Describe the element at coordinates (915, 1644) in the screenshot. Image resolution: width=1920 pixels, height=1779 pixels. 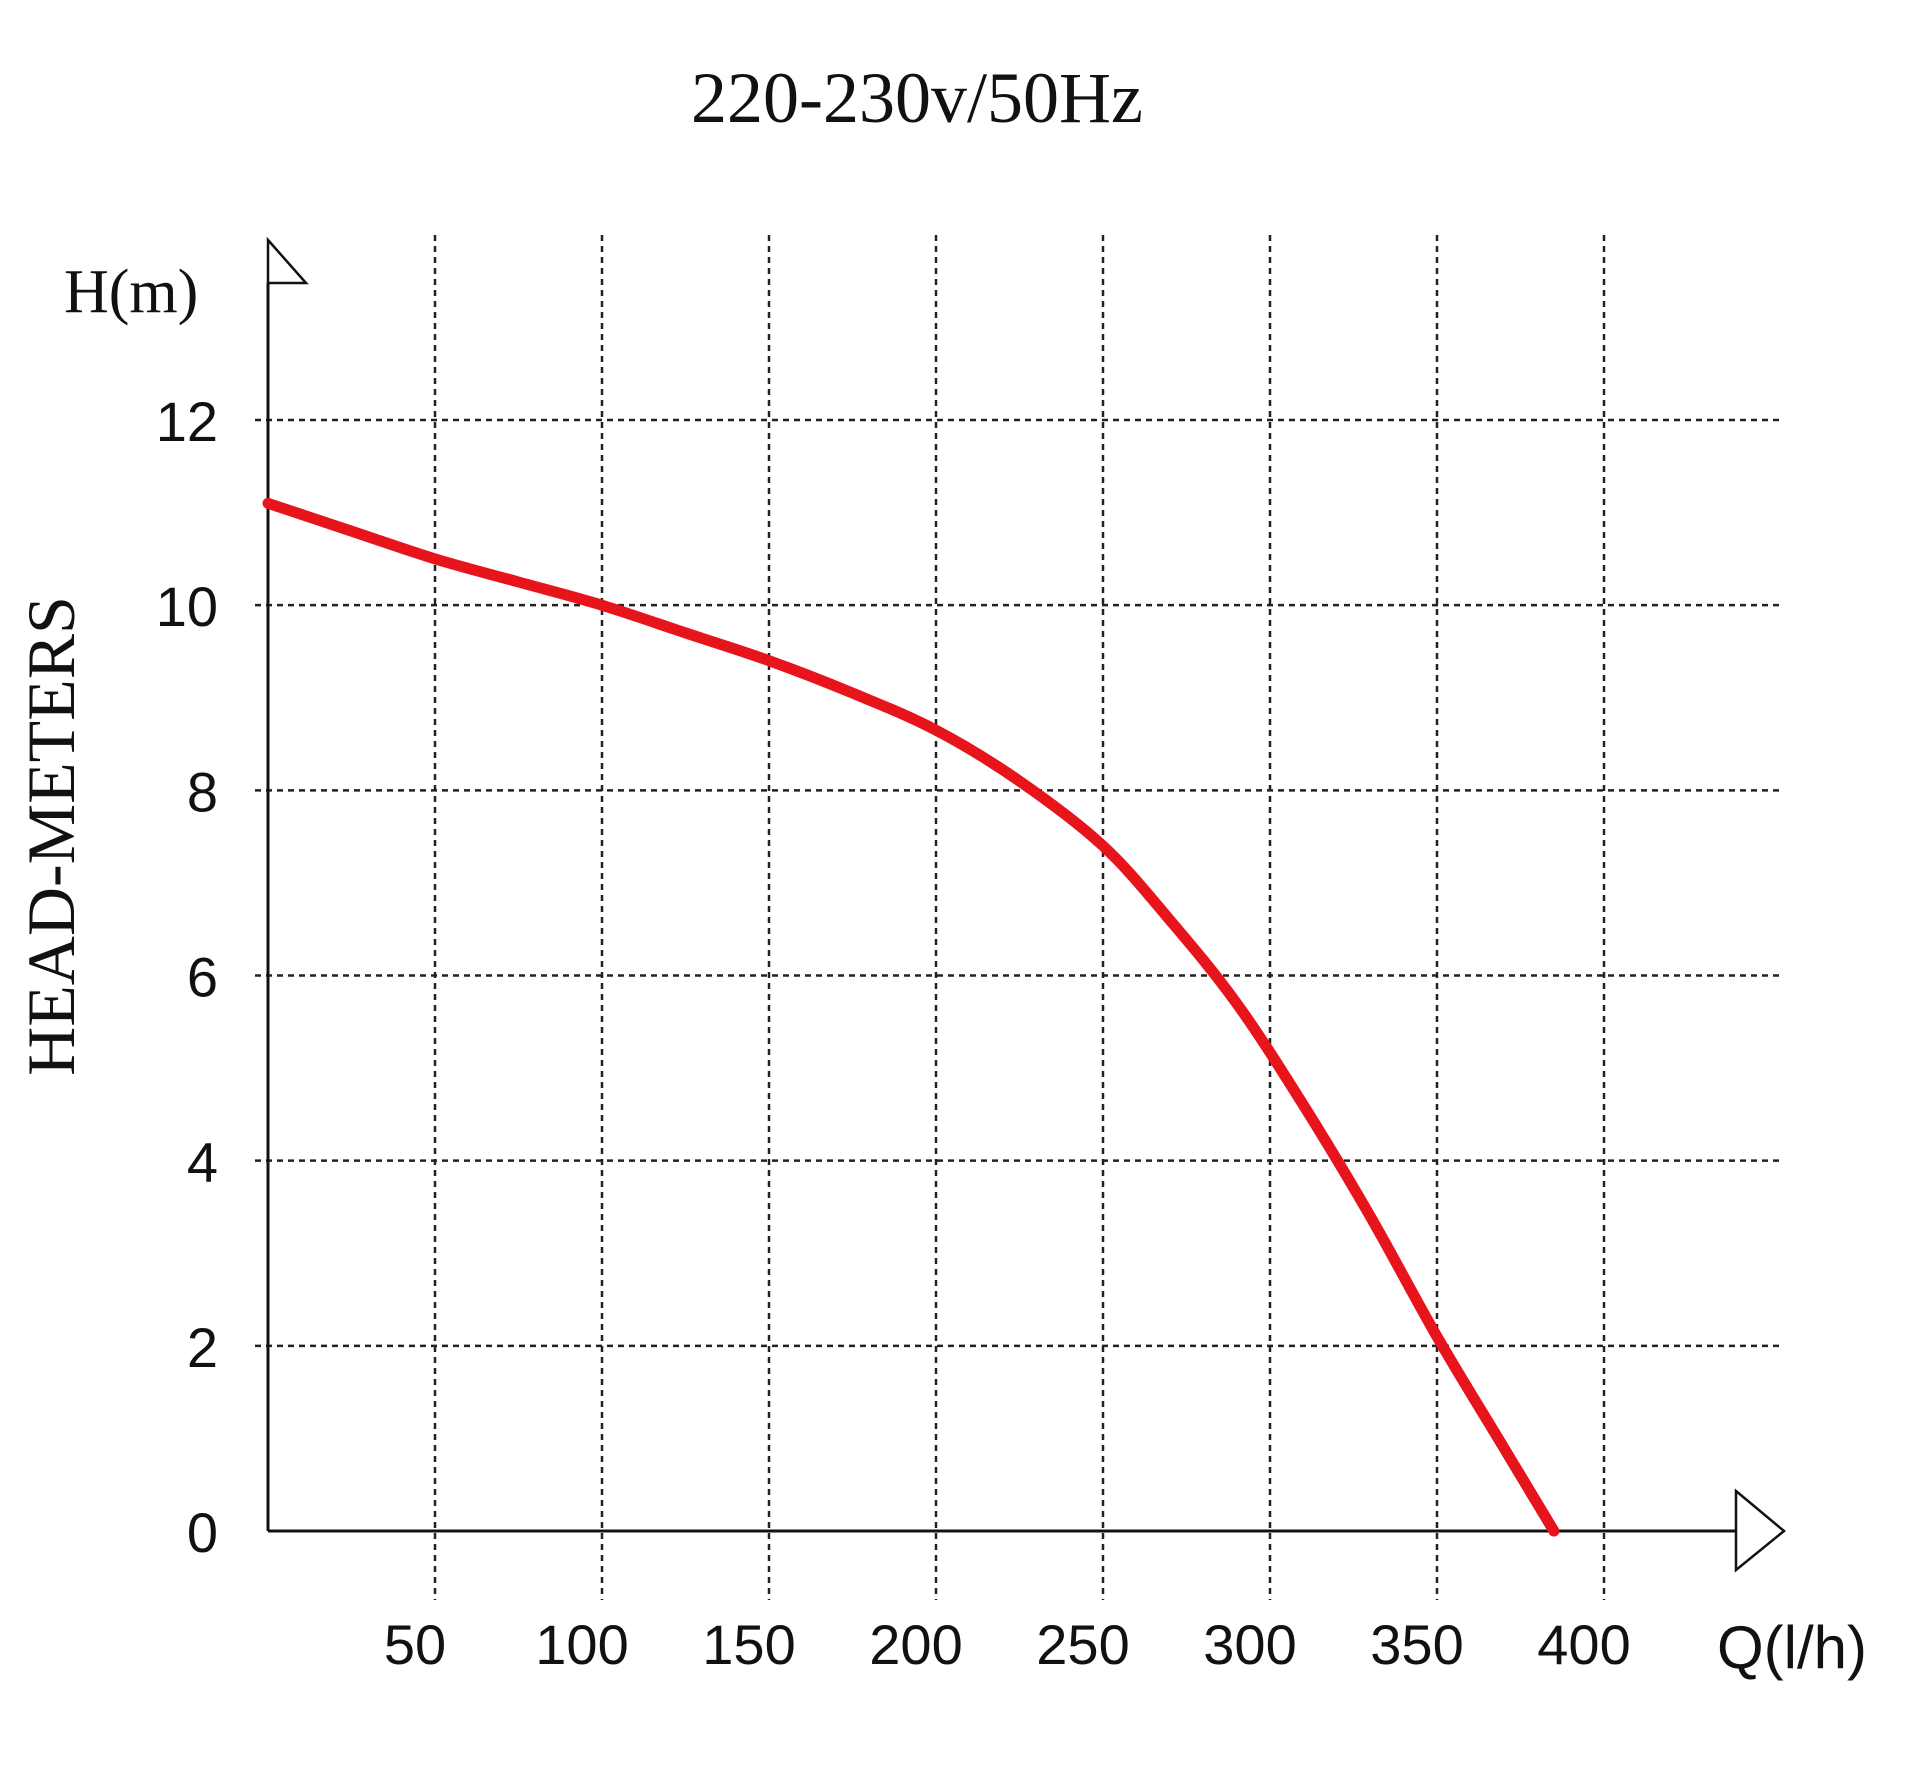
I see `x-tick-label: 200` at that location.